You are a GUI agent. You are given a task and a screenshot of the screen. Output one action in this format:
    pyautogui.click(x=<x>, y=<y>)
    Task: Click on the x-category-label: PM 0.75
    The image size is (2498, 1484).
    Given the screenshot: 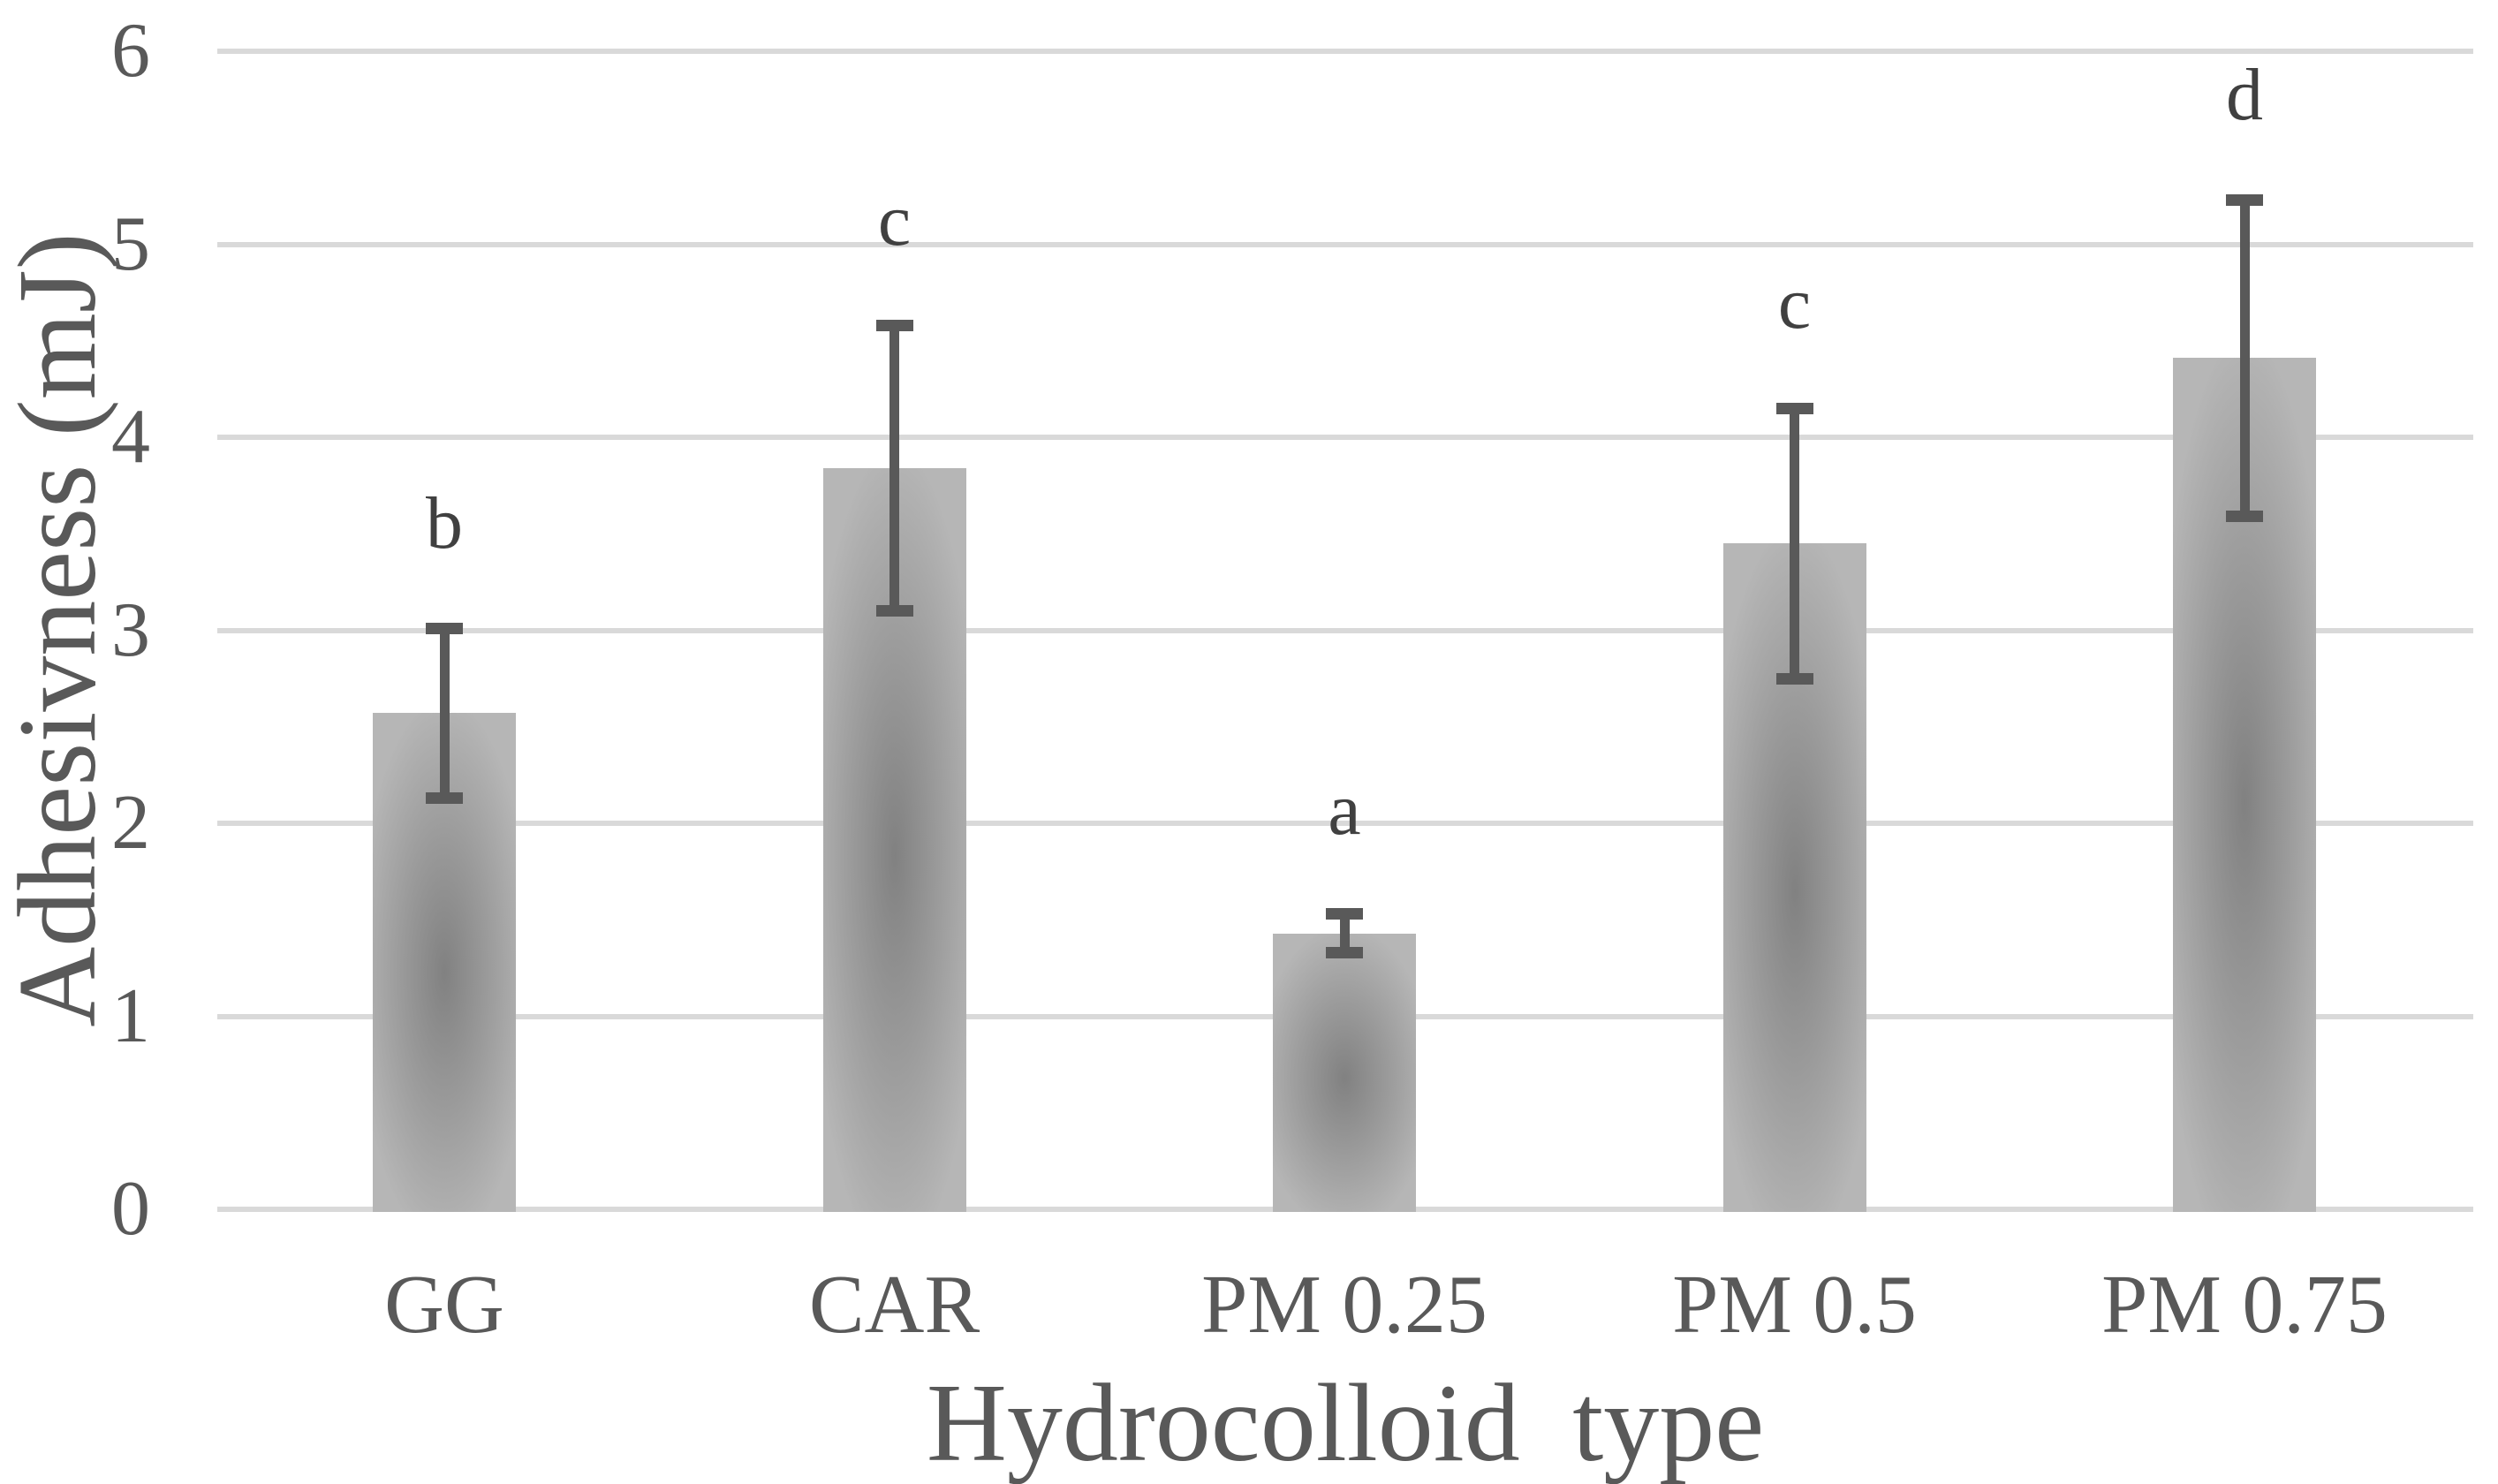 What is the action you would take?
    pyautogui.click(x=2244, y=1305)
    